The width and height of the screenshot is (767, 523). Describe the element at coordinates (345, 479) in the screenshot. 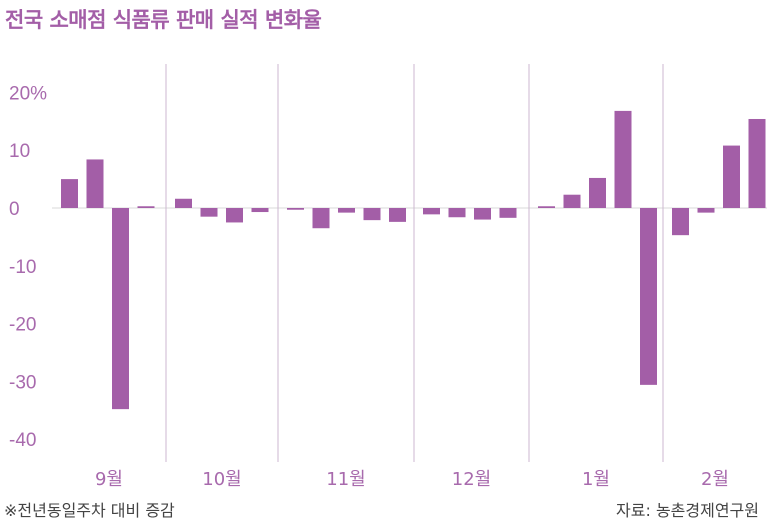

I see `x-tick-label: 11월` at that location.